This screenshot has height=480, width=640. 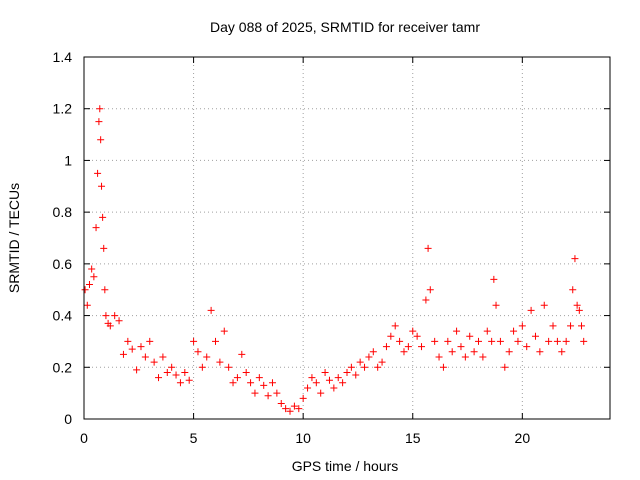 What do you see at coordinates (14, 238) in the screenshot?
I see `y-axis-label: SRMTID / TECUs` at bounding box center [14, 238].